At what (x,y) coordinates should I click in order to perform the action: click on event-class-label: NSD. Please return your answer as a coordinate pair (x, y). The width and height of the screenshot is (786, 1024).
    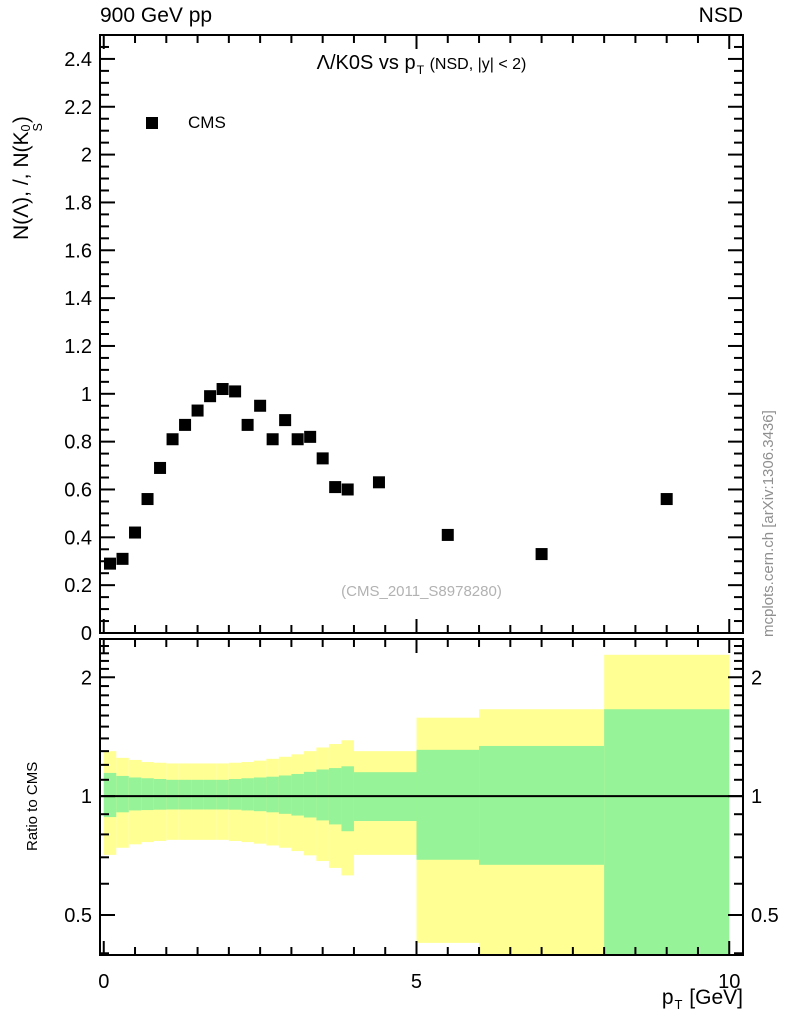
    Looking at the image, I should click on (720, 15).